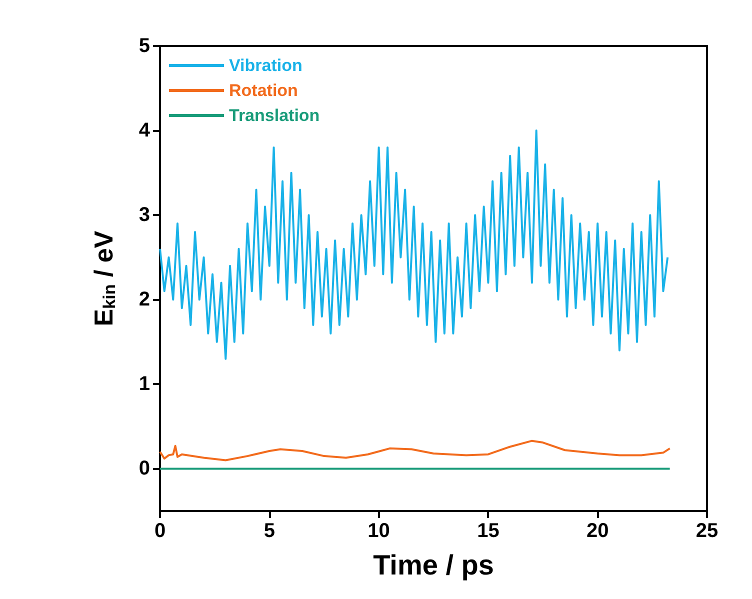  I want to click on legend-label: Rotation, so click(263, 90).